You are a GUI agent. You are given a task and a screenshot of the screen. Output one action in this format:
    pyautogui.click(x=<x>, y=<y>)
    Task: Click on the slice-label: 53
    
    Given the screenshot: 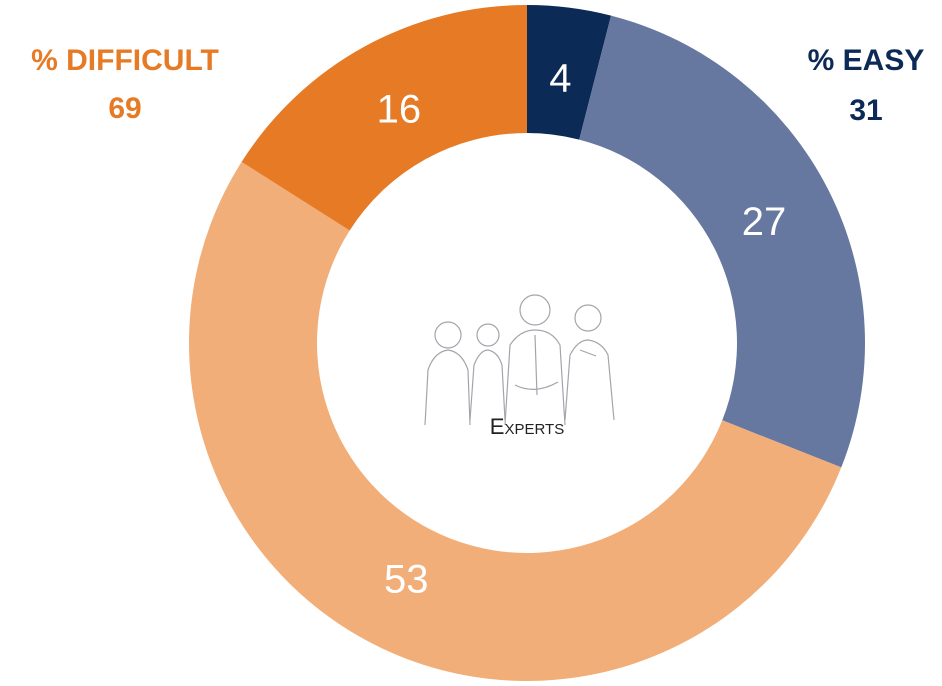 What is the action you would take?
    pyautogui.click(x=406, y=580)
    